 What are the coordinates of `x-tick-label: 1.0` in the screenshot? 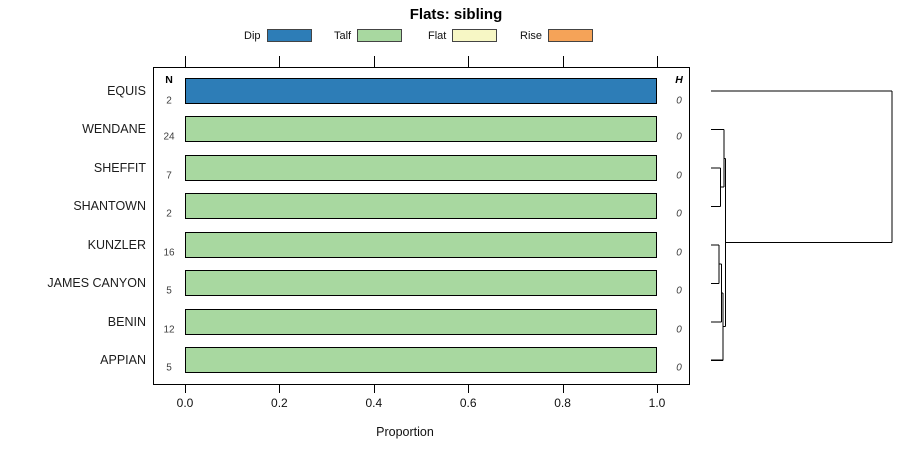 It's located at (657, 403).